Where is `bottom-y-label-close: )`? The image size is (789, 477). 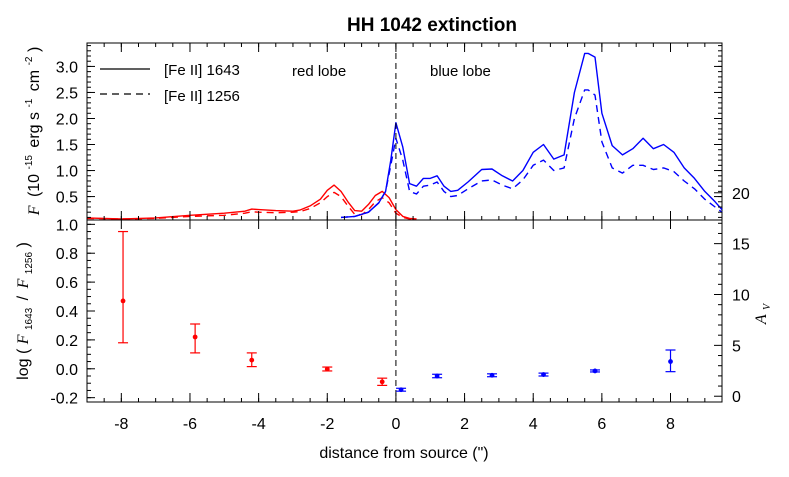
bottom-y-label-close: ) is located at coordinates (23, 244).